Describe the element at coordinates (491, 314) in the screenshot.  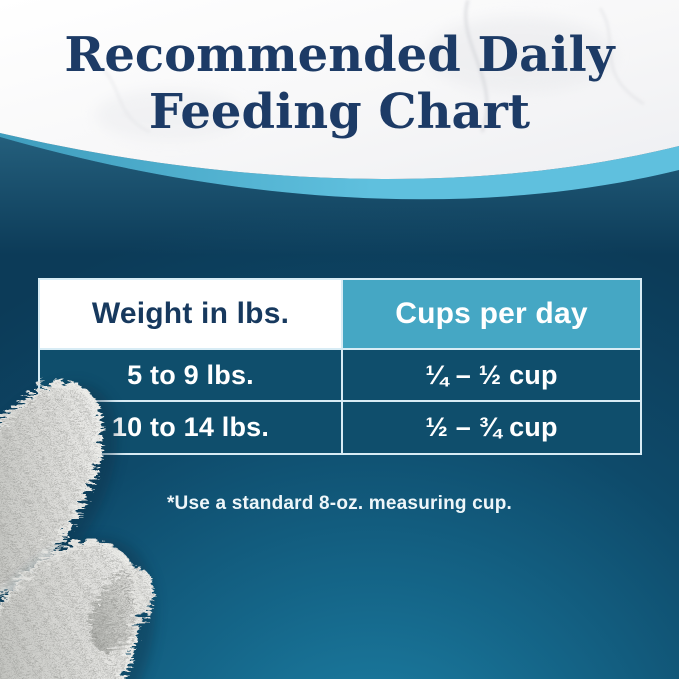
I see `column-header-cups: Cups per day` at that location.